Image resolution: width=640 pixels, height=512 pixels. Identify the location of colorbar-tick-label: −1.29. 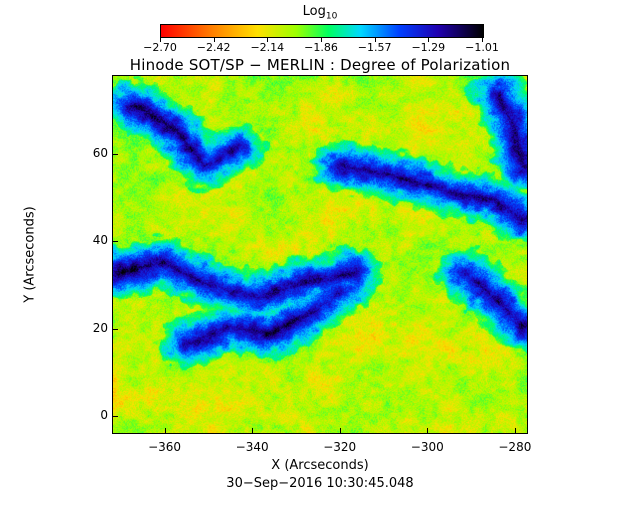
(428, 47).